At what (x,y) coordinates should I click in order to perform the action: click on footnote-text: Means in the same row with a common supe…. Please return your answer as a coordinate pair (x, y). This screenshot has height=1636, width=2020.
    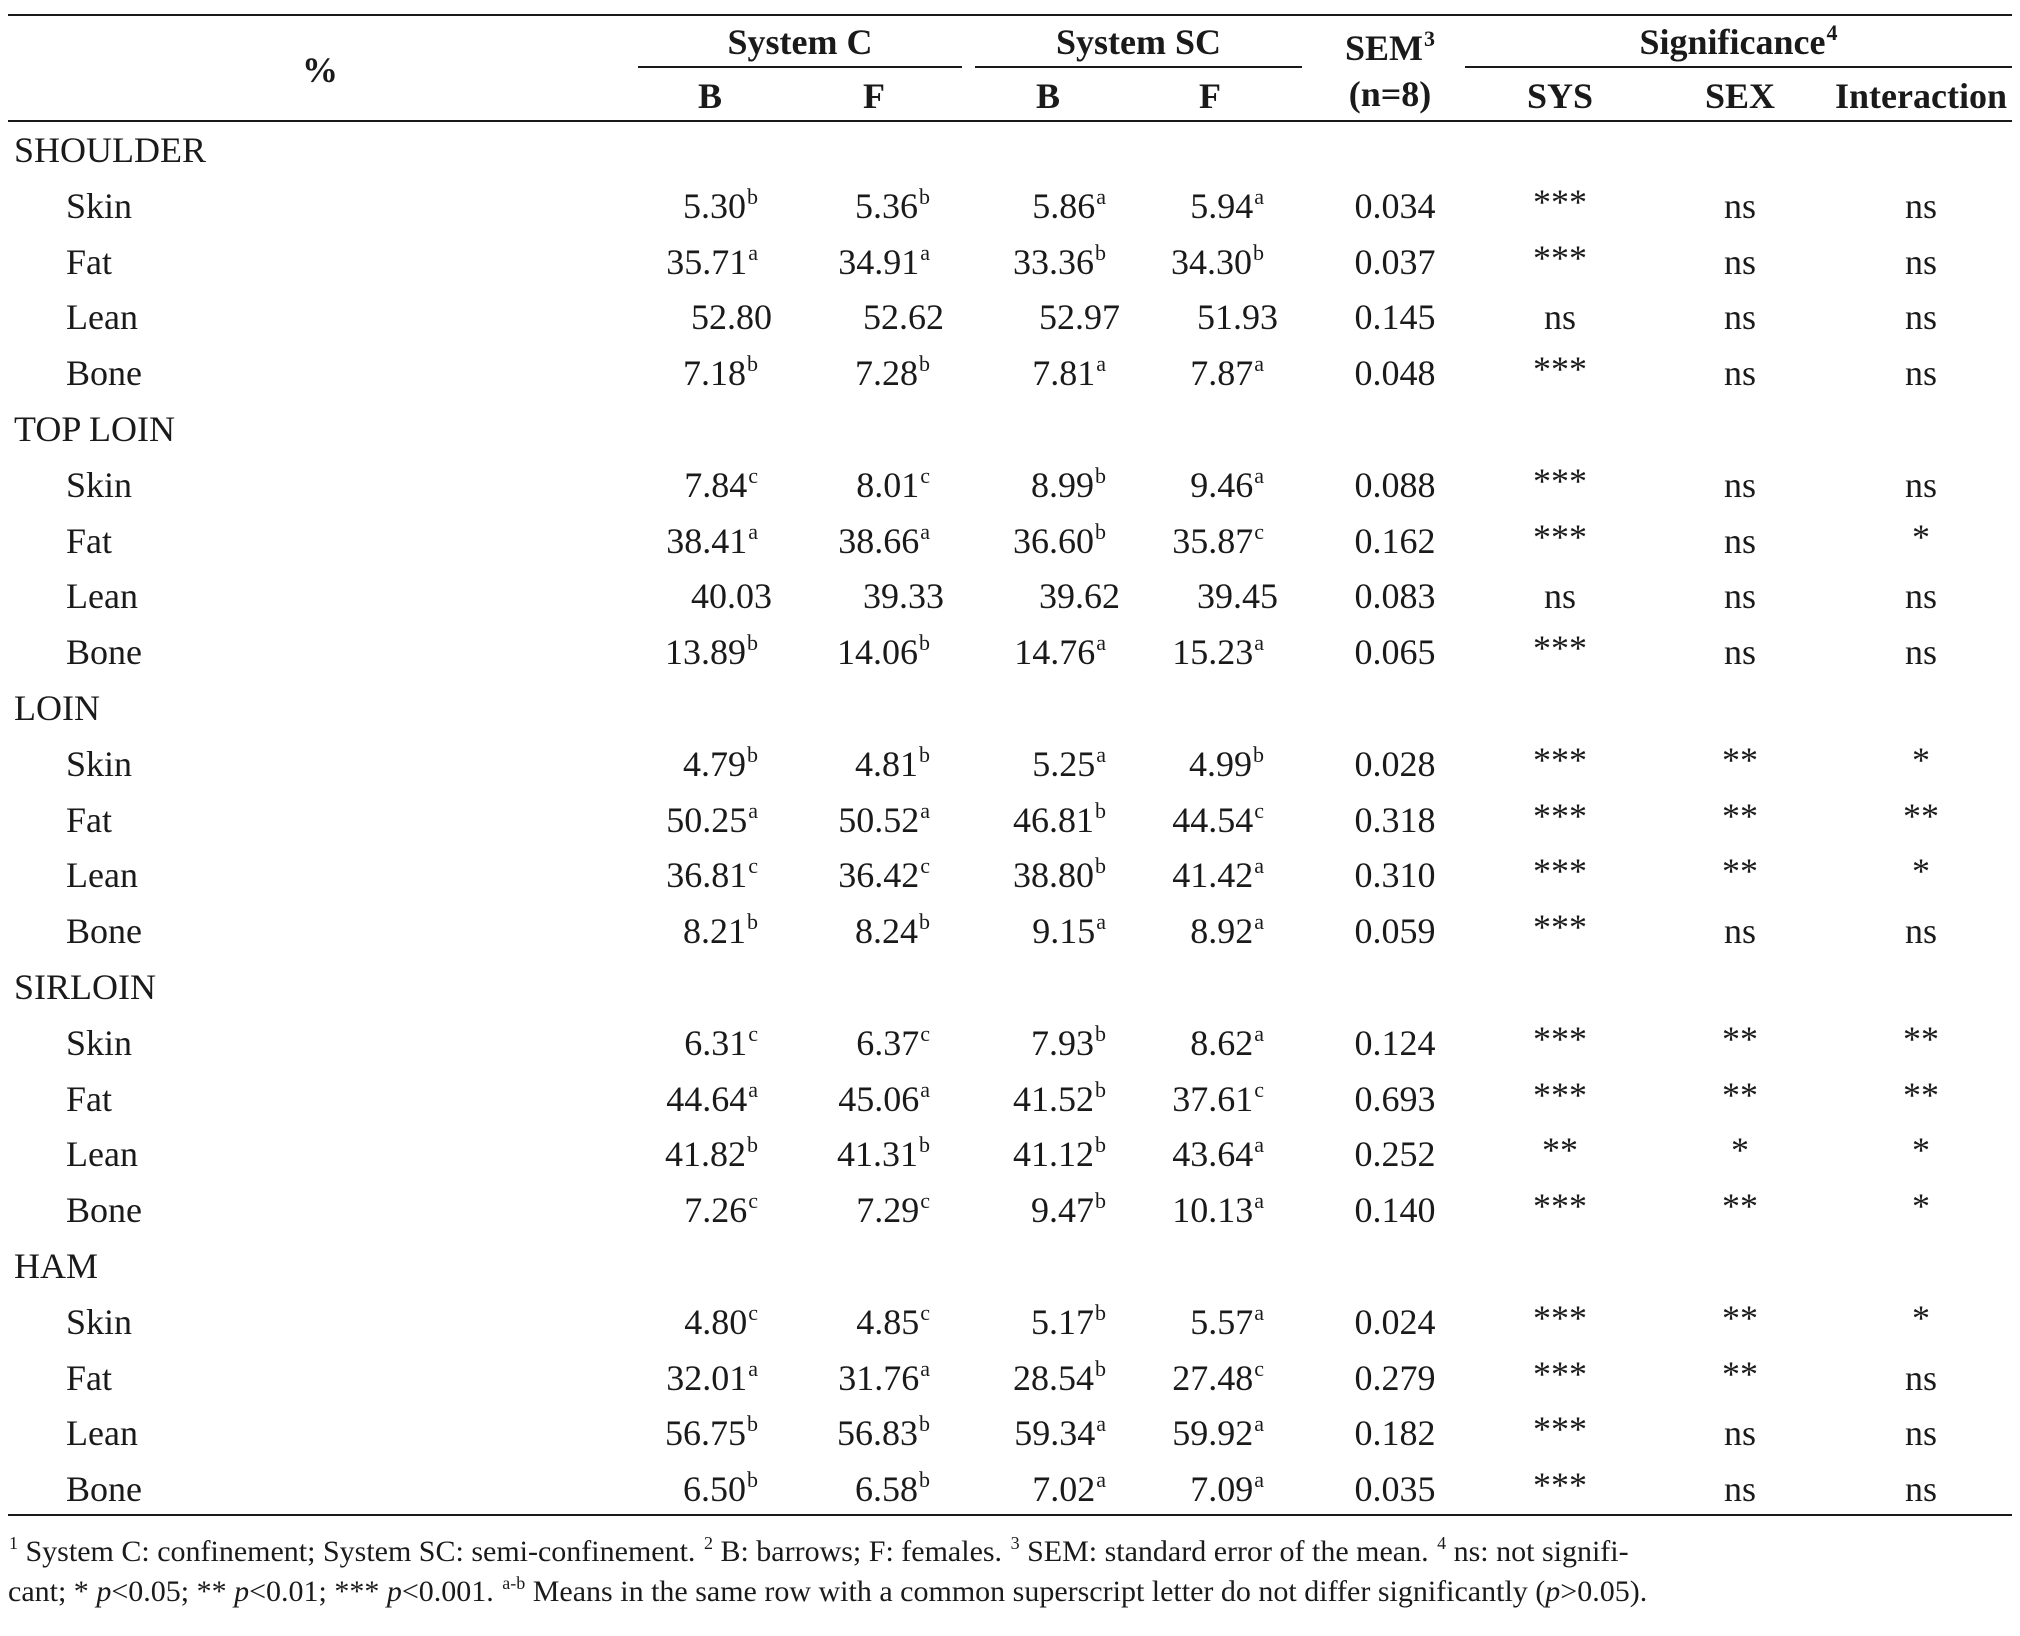
    Looking at the image, I should click on (1035, 1591).